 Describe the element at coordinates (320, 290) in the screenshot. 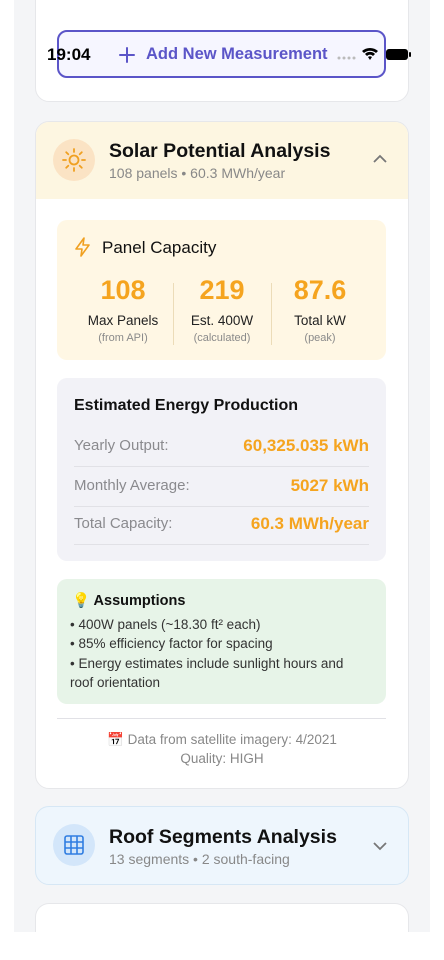

I see `stat-value: 87.6` at that location.